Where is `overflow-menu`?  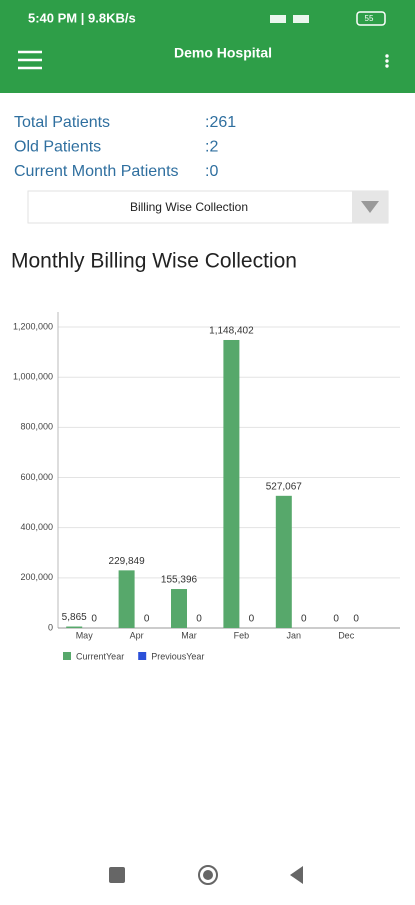
overflow-menu is located at coordinates (387, 61).